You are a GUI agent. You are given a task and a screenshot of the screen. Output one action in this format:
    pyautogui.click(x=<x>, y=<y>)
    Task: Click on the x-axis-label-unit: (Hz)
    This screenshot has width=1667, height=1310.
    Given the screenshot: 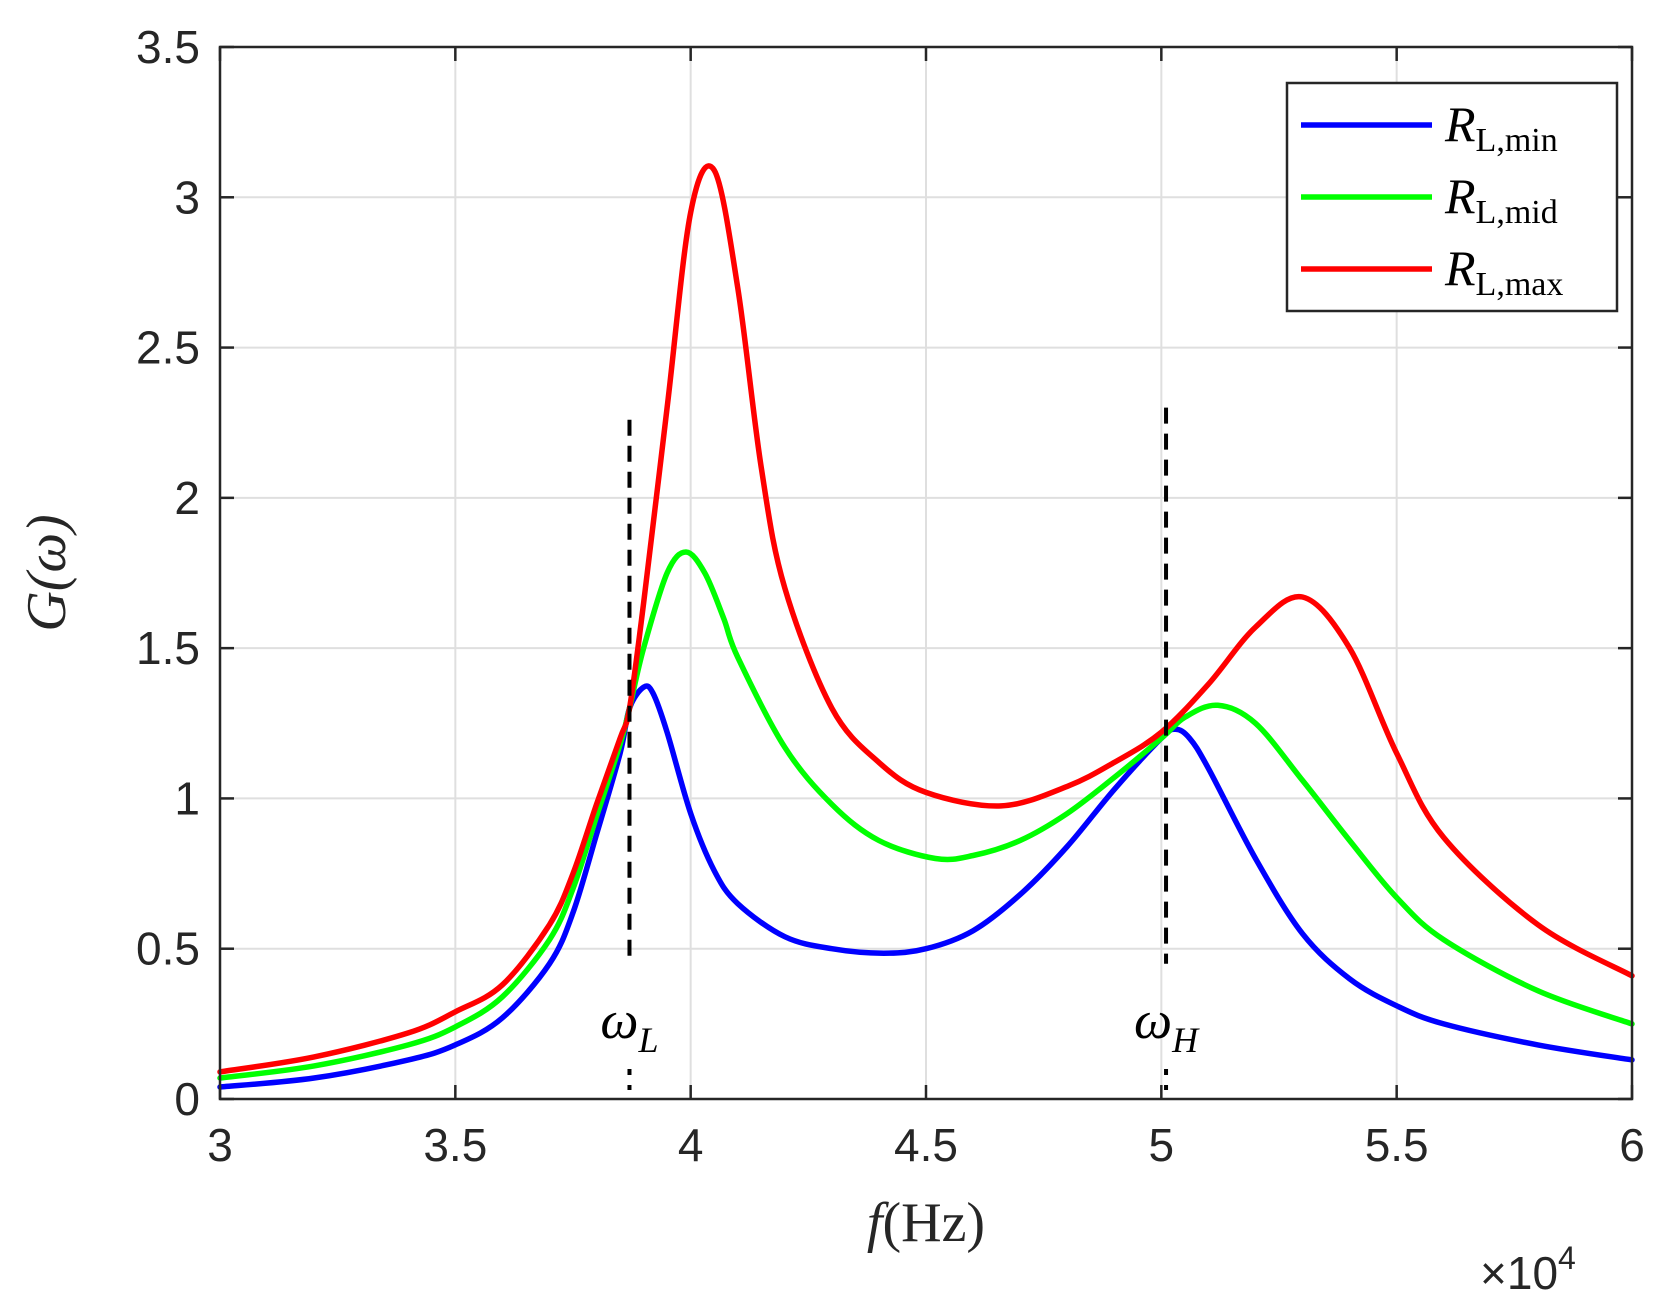 What is the action you would take?
    pyautogui.click(x=933, y=1223)
    